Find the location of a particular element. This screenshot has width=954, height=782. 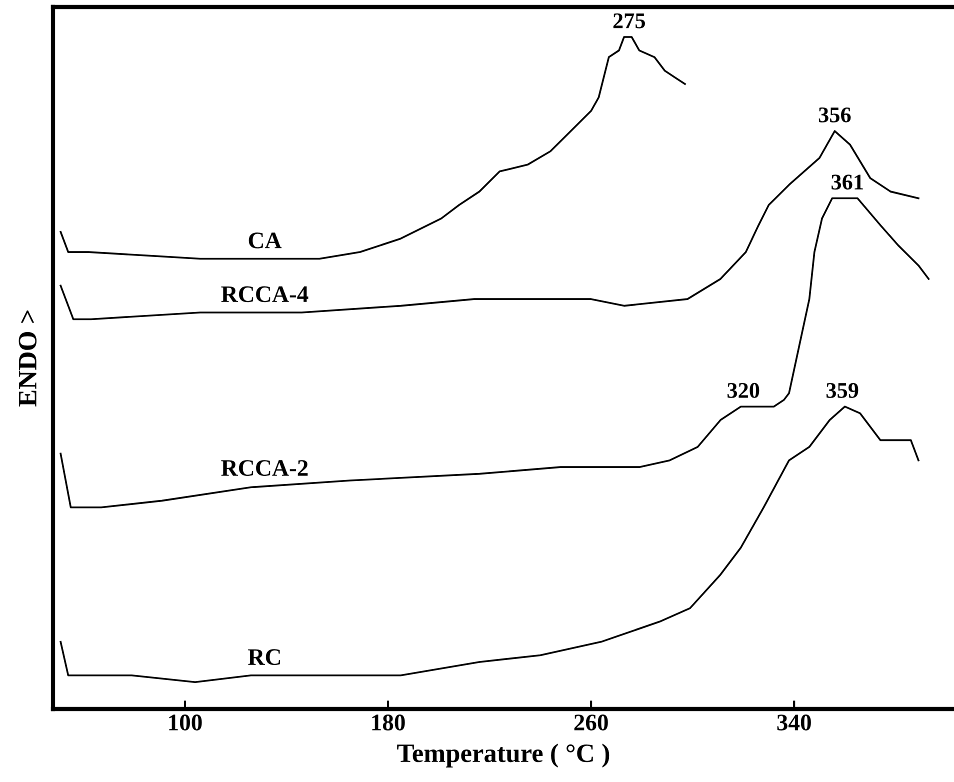

x-tick-label: 100 is located at coordinates (185, 722).